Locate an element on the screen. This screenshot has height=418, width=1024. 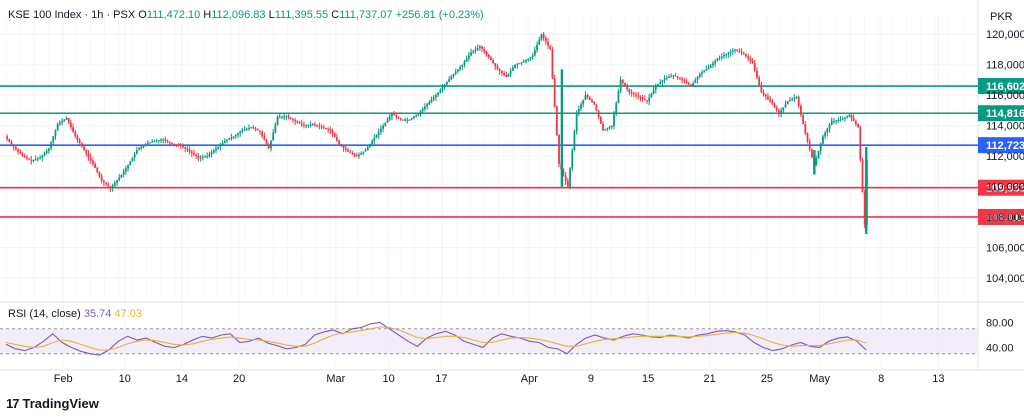
price-tick-label: 108,000 is located at coordinates (1005, 218).